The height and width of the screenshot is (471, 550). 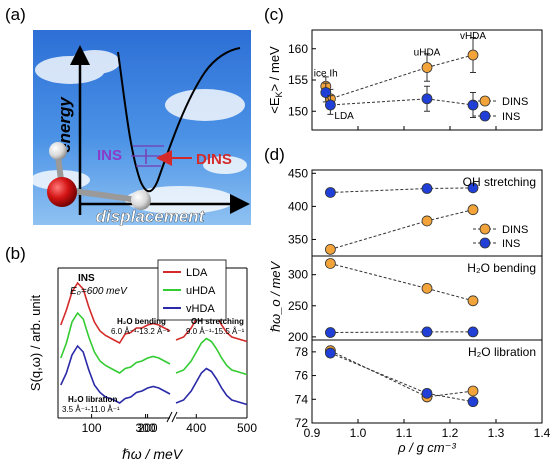 What do you see at coordinates (298, 111) in the screenshot?
I see `y-tick-label-150: 150` at bounding box center [298, 111].